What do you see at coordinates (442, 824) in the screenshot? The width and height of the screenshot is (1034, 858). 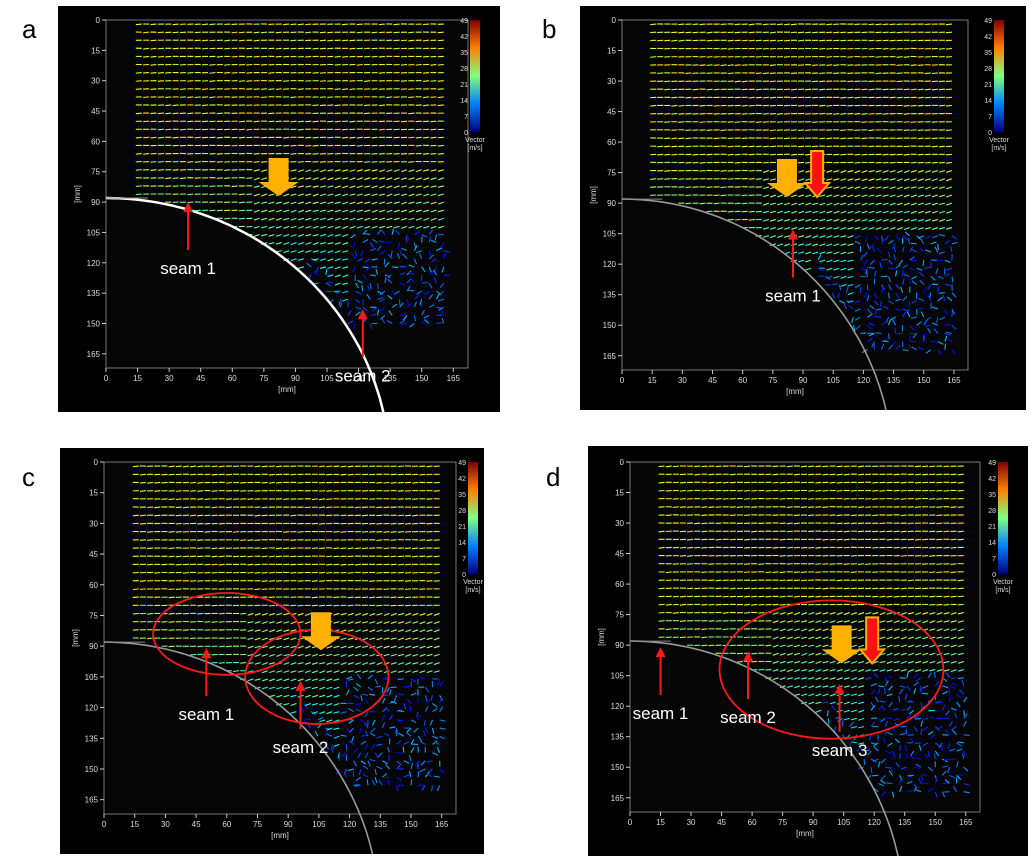 I see `x-tick-label: 165` at bounding box center [442, 824].